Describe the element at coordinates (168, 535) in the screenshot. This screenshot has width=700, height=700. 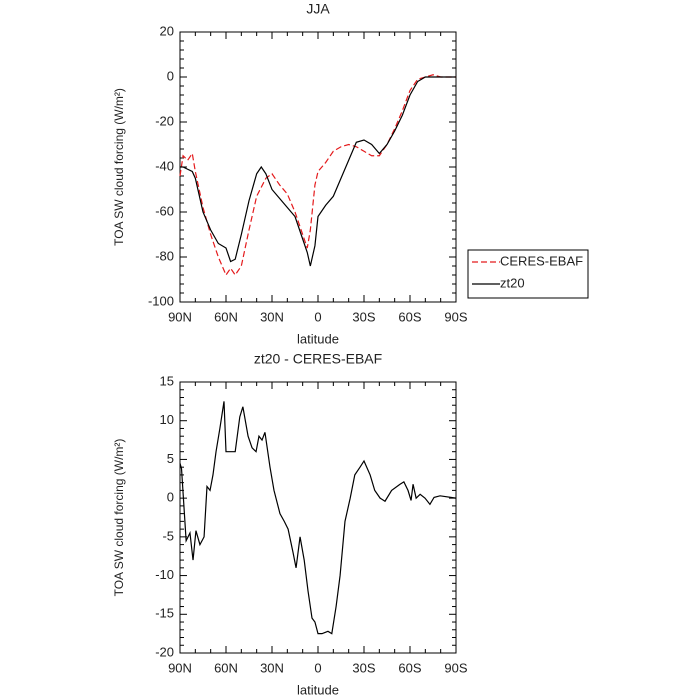
I see `y-tick-label: -5` at that location.